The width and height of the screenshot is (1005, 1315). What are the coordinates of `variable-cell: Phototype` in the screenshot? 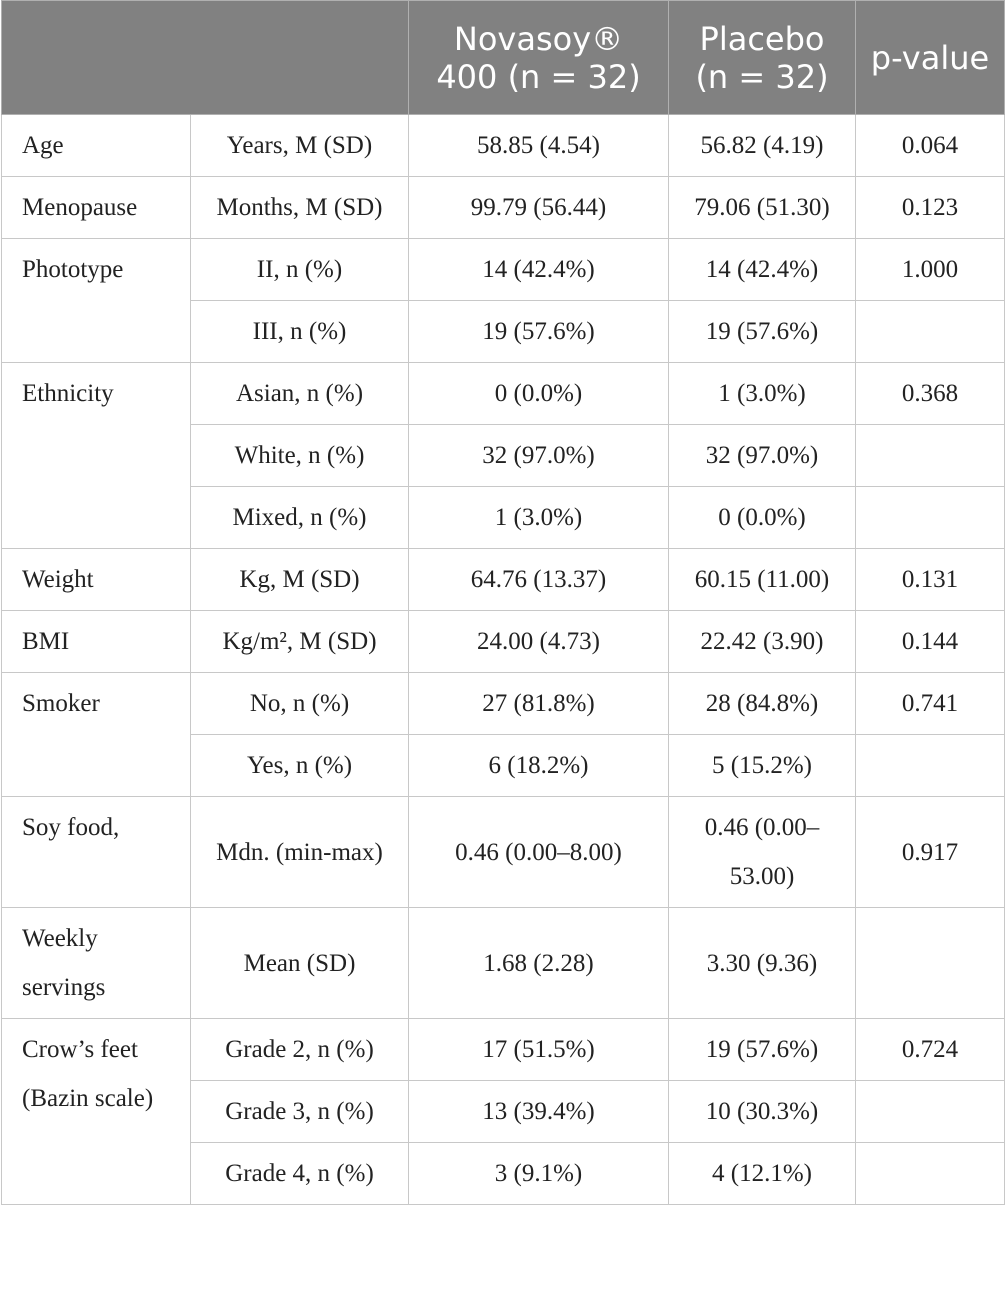 It's located at (96, 300).